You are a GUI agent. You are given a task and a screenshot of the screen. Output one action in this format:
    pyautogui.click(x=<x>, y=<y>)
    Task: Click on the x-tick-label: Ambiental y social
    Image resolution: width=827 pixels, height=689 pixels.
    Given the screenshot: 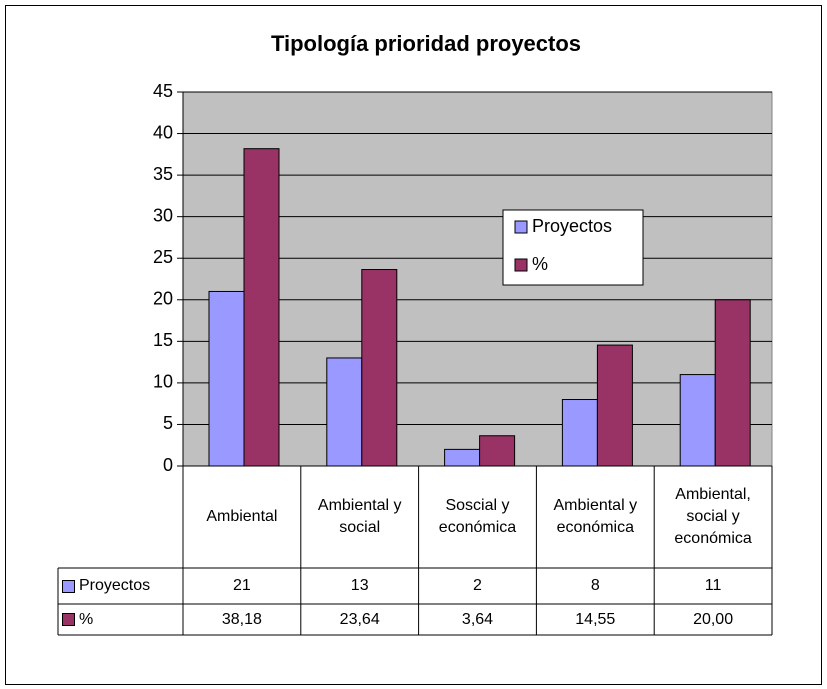 What is the action you would take?
    pyautogui.click(x=360, y=517)
    